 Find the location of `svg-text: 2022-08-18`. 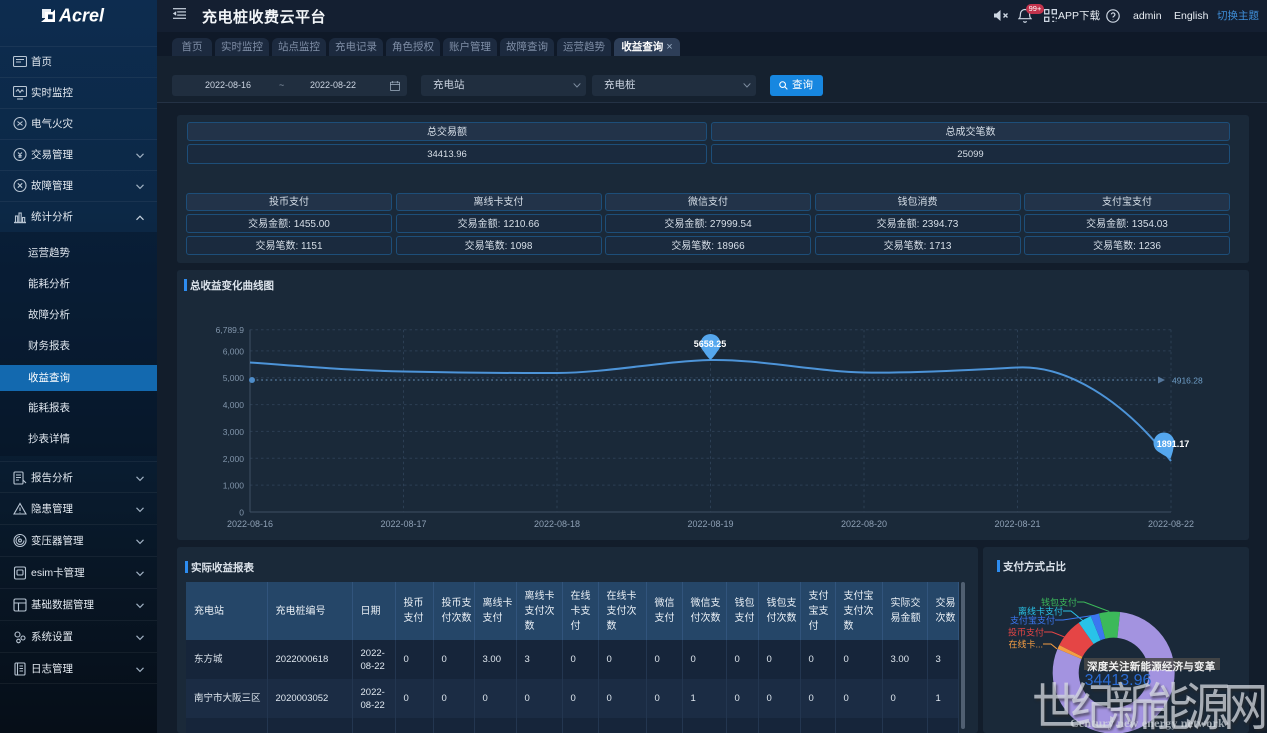

svg-text: 2022-08-18 is located at coordinates (557, 524).